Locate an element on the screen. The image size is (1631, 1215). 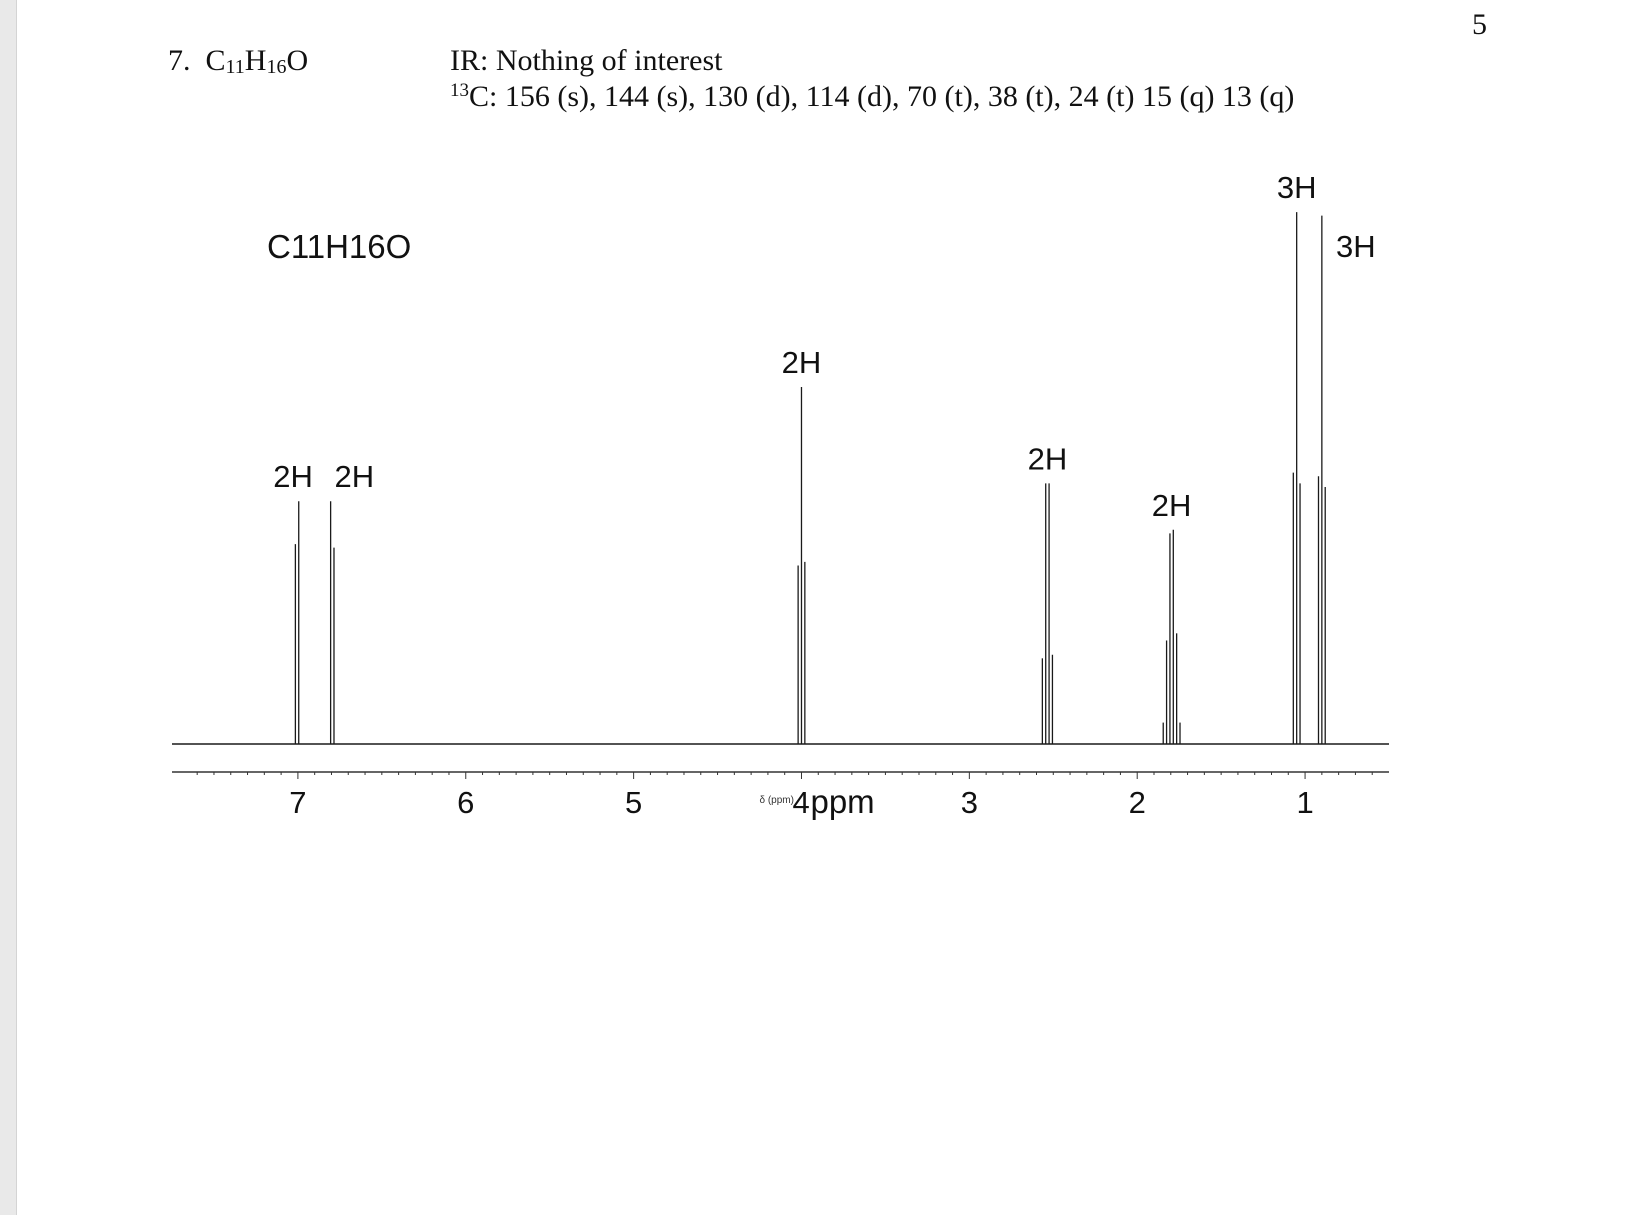
x-tick-label: 1 is located at coordinates (1304, 802).